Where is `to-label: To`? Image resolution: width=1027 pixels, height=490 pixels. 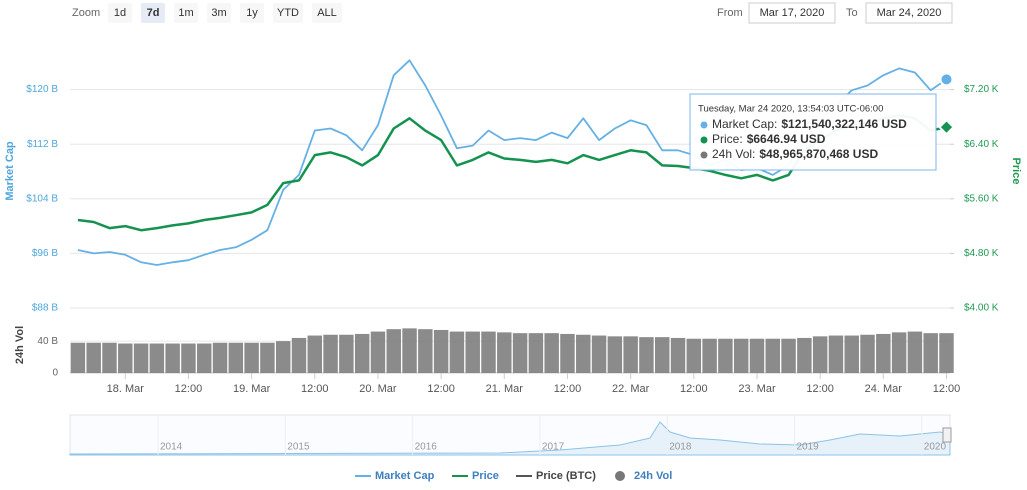
to-label: To is located at coordinates (852, 13).